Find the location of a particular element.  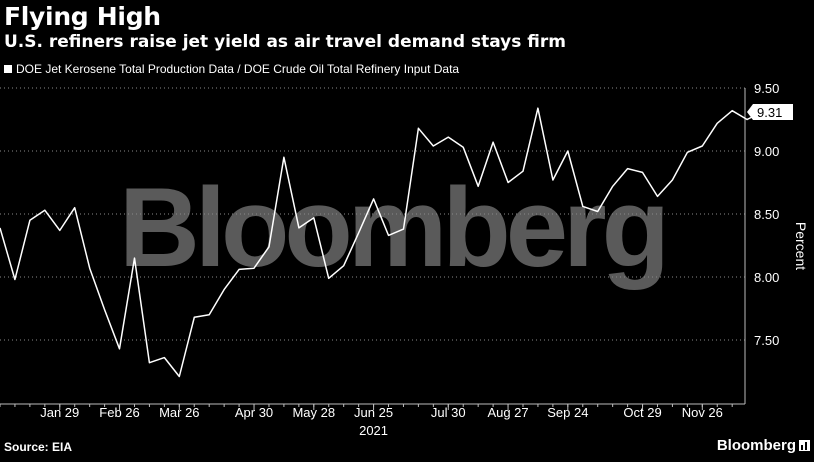

source-note: Source: EIA is located at coordinates (38, 447).